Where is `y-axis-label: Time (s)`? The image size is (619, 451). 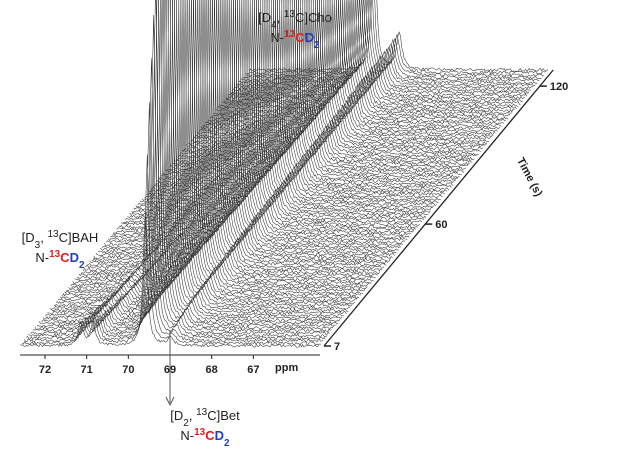 y-axis-label: Time (s) is located at coordinates (529, 177).